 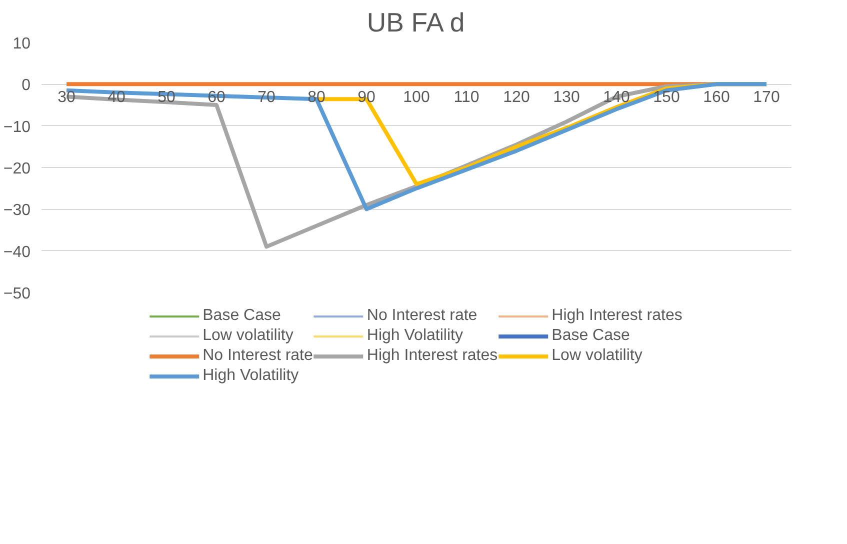 I want to click on x-tick-label: 130, so click(x=566, y=97).